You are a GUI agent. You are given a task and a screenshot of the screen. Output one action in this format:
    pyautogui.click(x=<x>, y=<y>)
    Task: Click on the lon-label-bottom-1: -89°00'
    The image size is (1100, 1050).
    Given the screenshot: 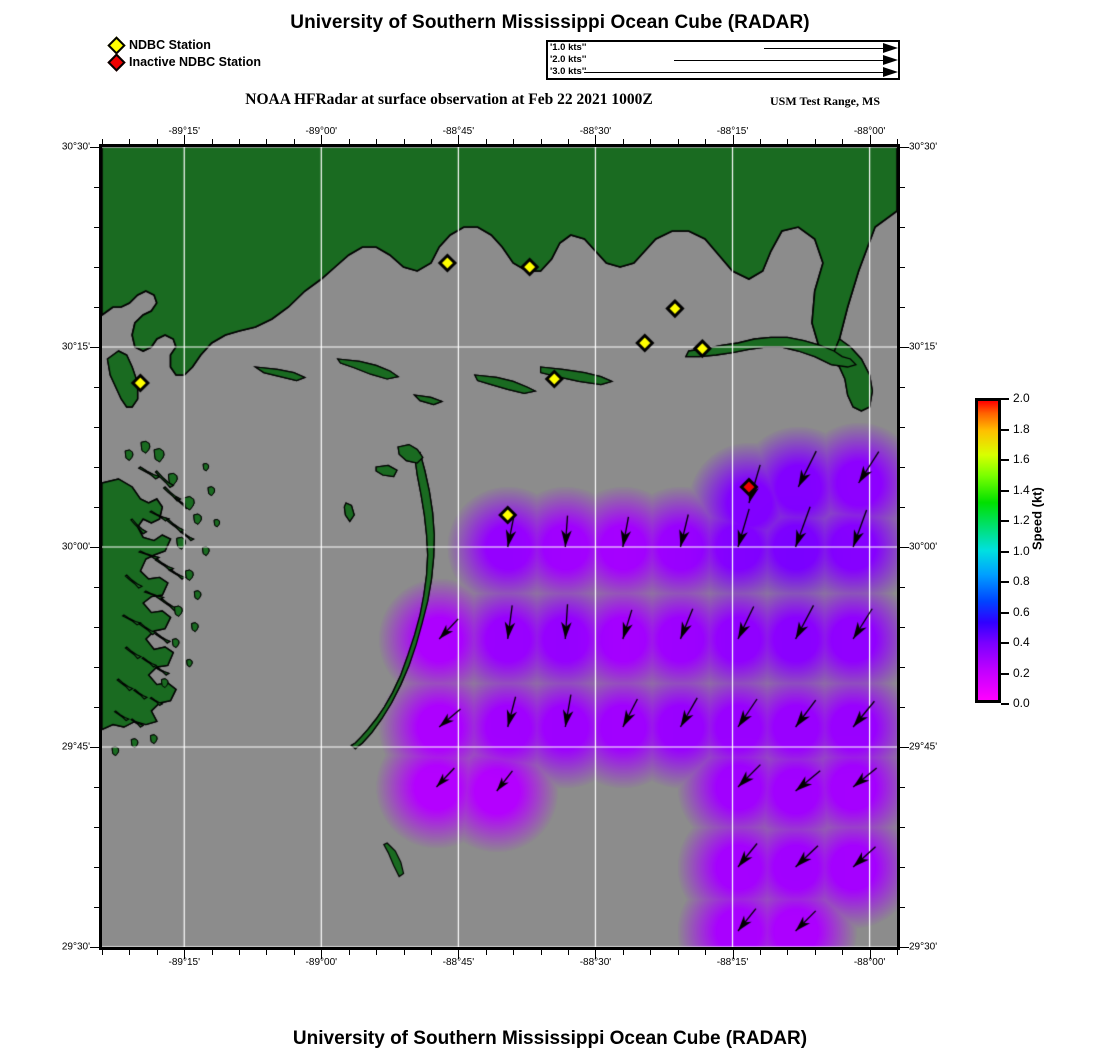 What is the action you would take?
    pyautogui.click(x=321, y=962)
    